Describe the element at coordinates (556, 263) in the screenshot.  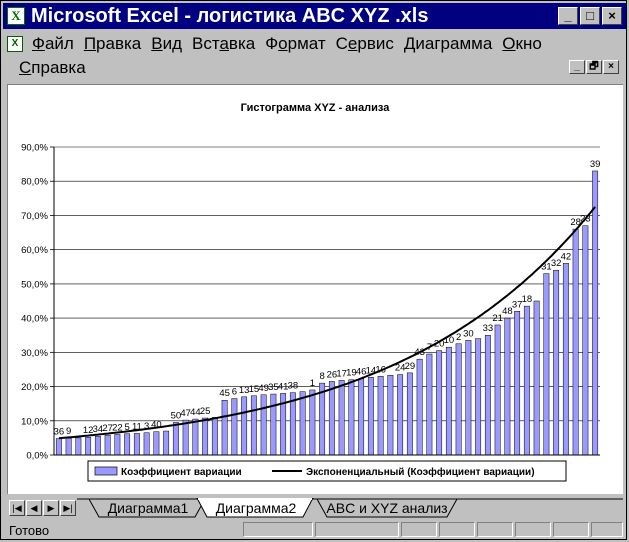
I see `data-label: 32` at that location.